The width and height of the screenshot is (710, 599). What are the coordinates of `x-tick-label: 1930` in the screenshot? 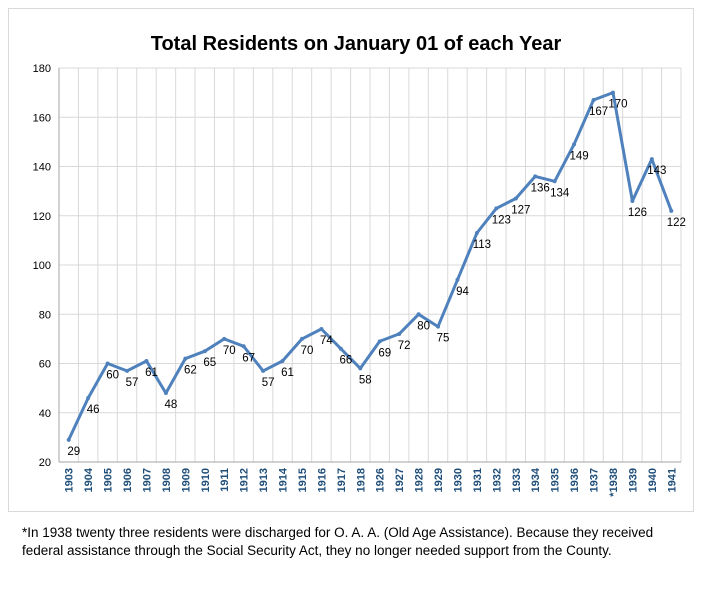 It's located at (458, 480).